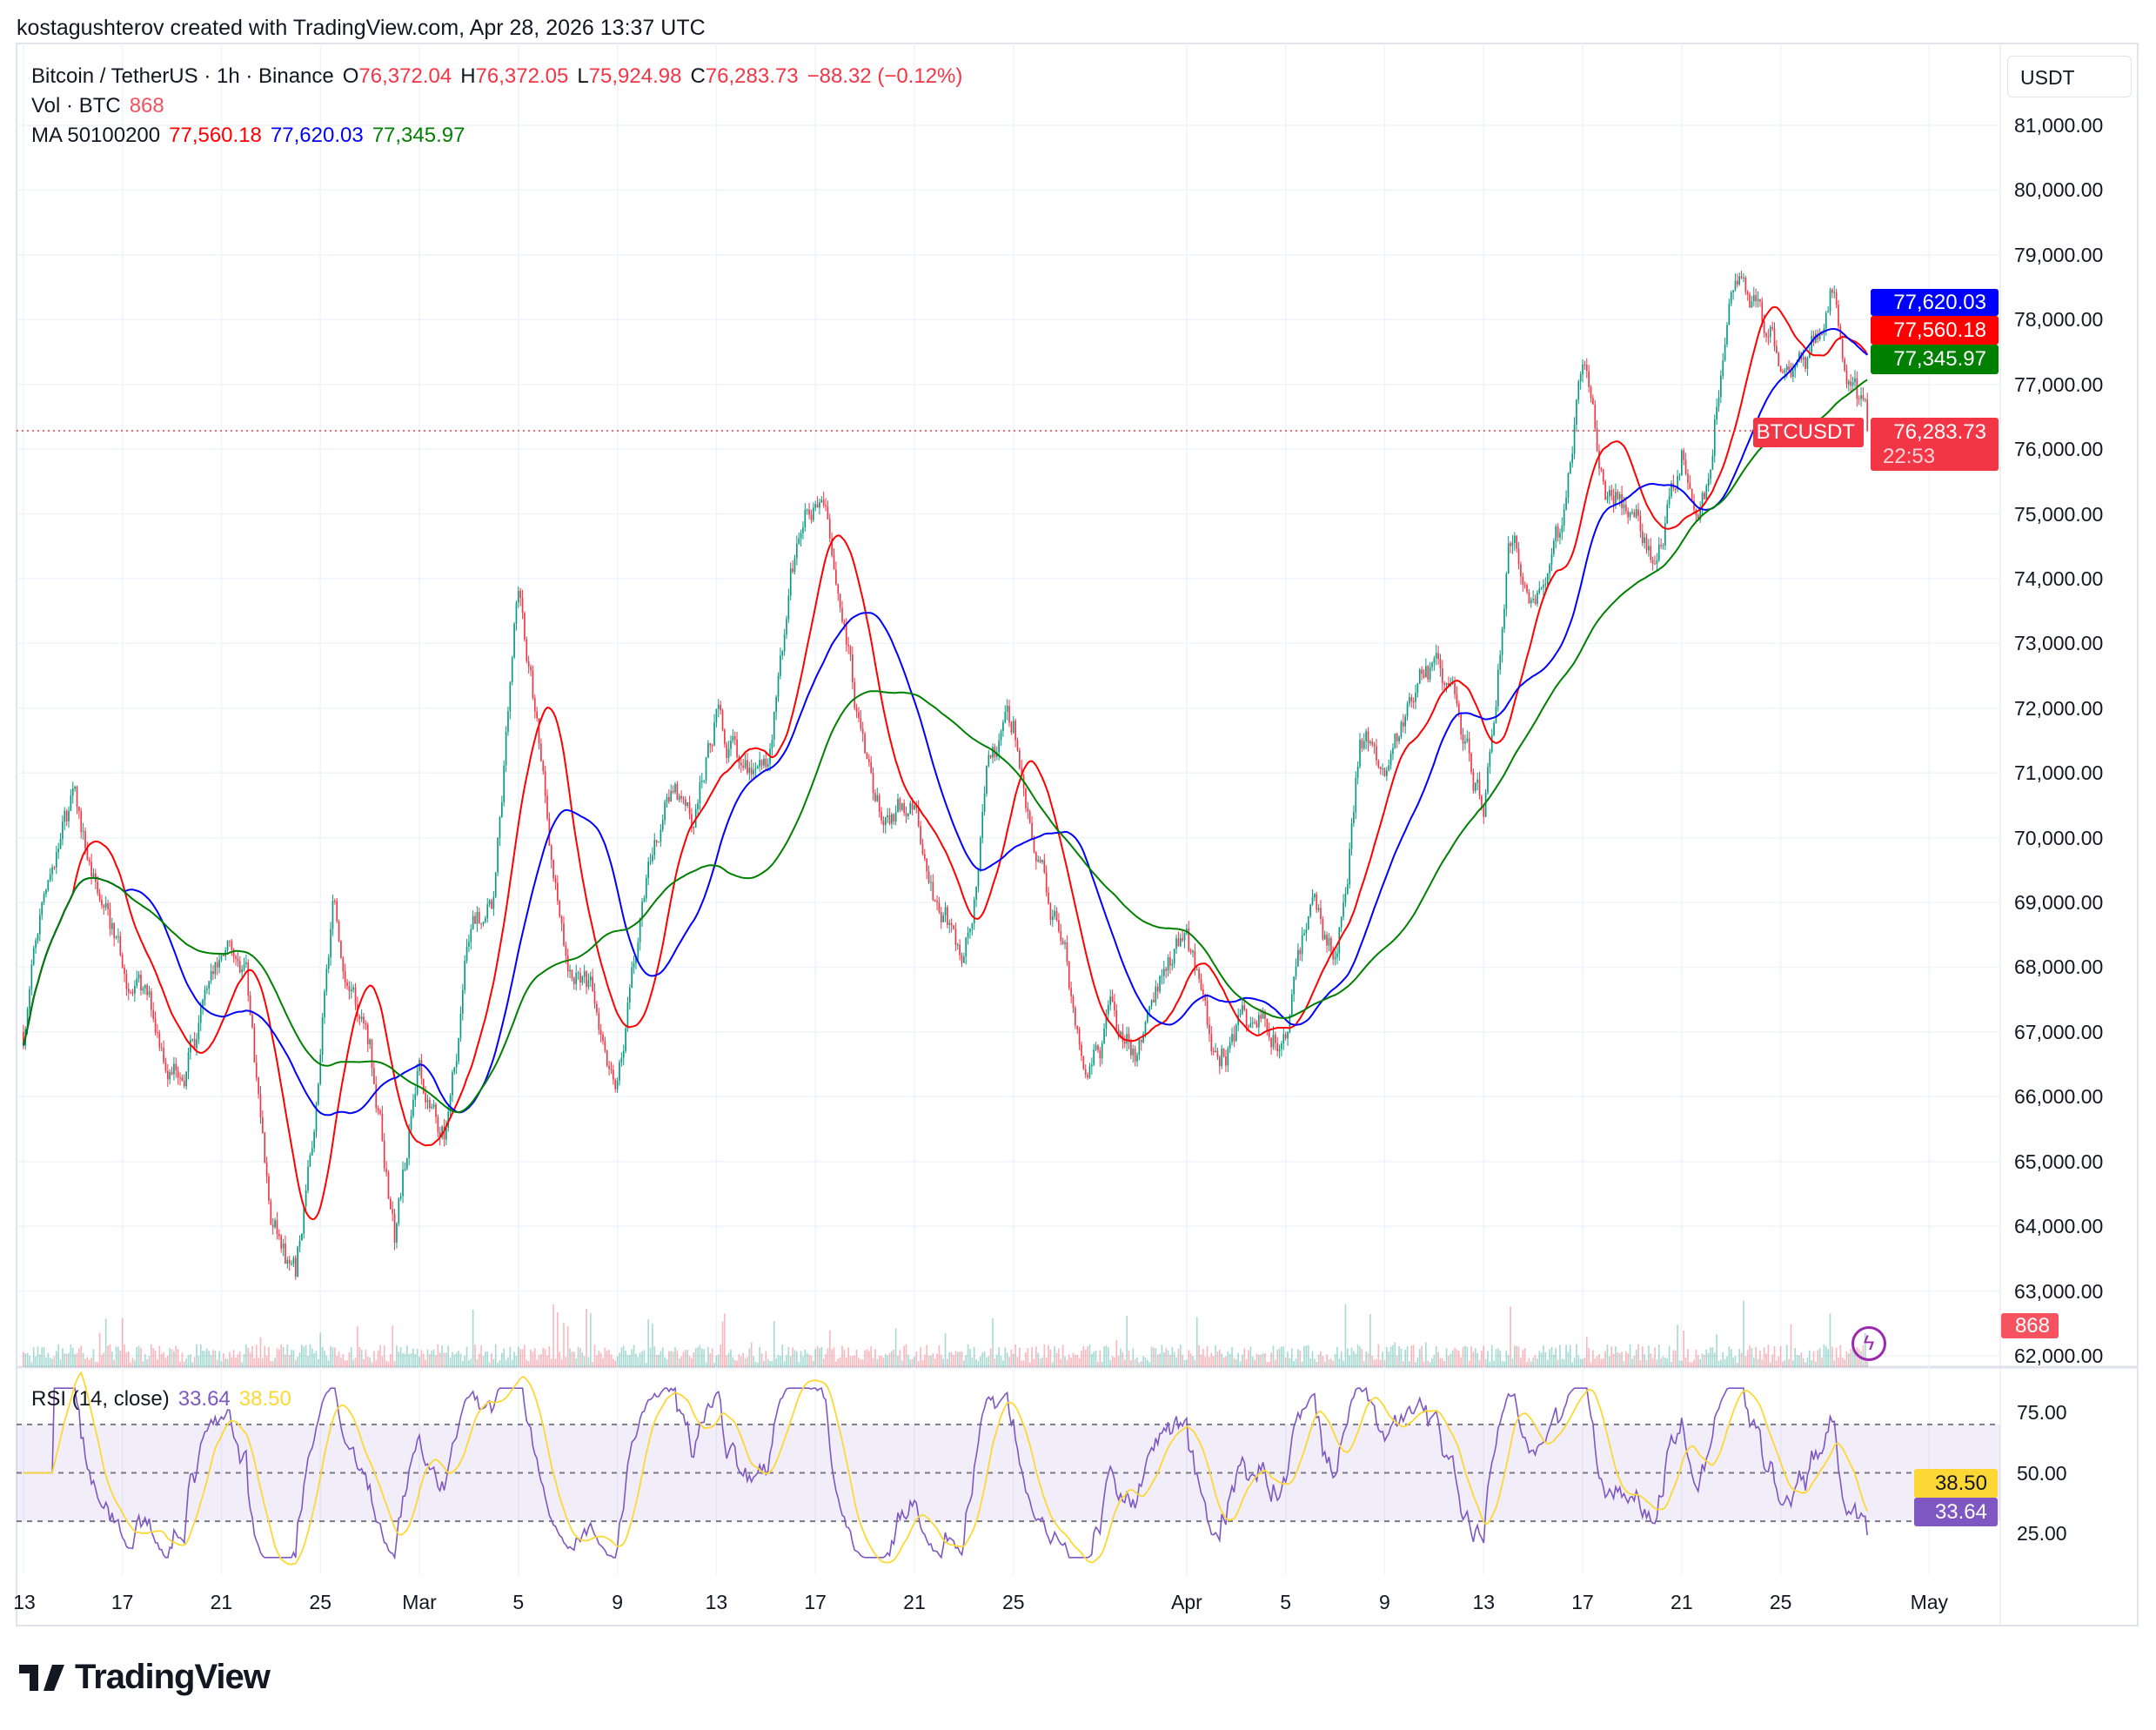  What do you see at coordinates (182, 76) in the screenshot?
I see `symbol-title: Bitcoin / TetherUS · 1h · Binance` at bounding box center [182, 76].